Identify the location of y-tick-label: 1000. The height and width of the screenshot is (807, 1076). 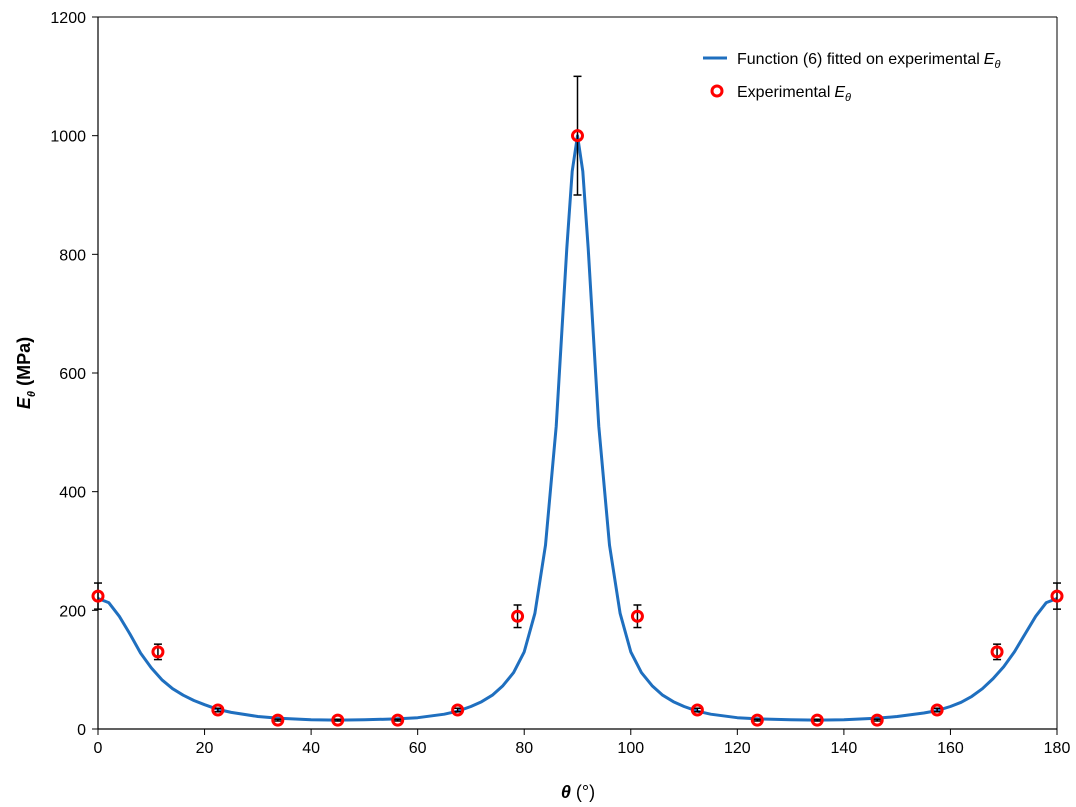
(68, 137).